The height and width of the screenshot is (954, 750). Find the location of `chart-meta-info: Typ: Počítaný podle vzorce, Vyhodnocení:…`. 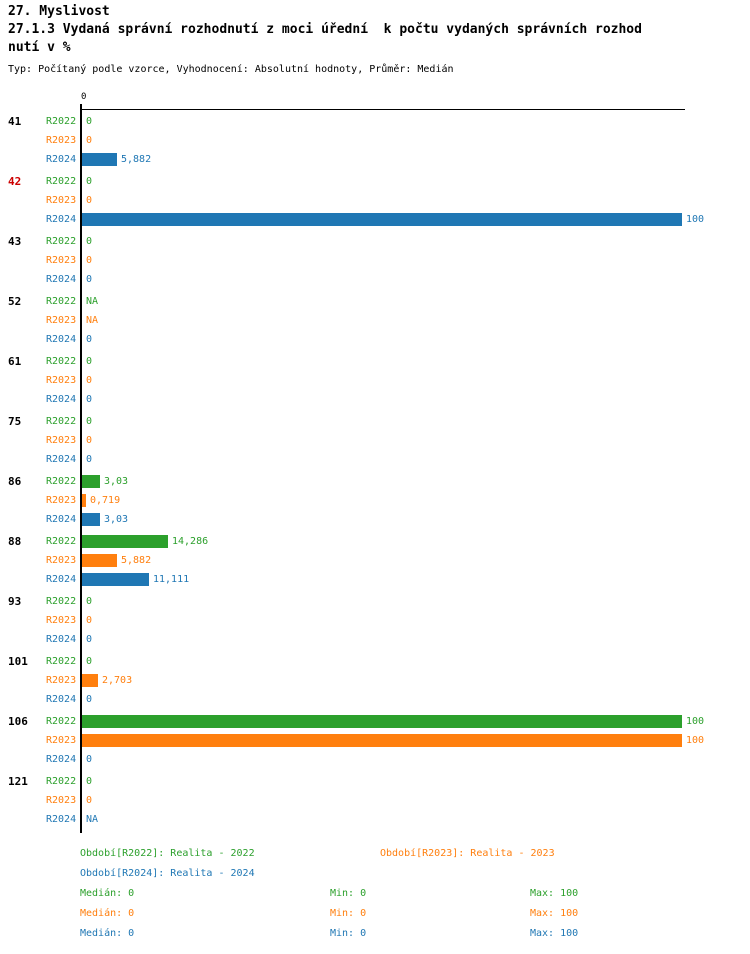

chart-meta-info: Typ: Počítaný podle vzorce, Vyhodnocení:… is located at coordinates (231, 69).